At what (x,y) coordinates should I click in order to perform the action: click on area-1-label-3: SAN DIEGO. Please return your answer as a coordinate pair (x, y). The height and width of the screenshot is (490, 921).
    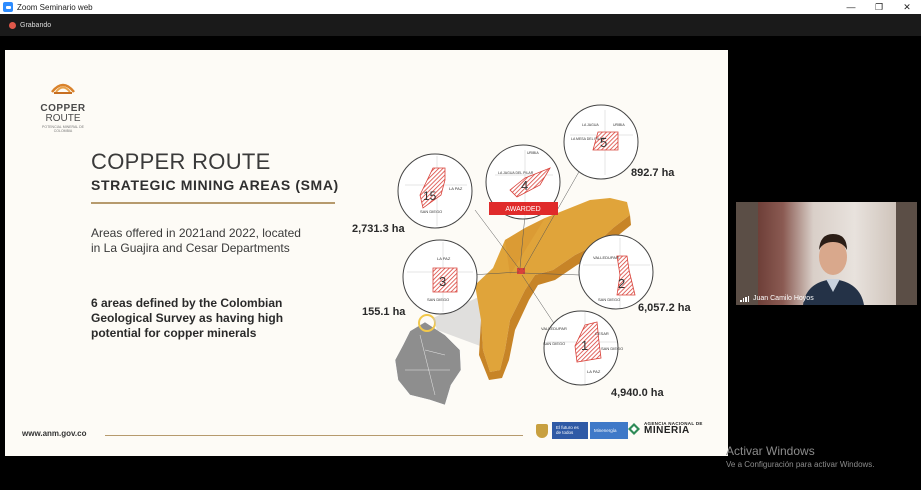
    Looking at the image, I should click on (612, 348).